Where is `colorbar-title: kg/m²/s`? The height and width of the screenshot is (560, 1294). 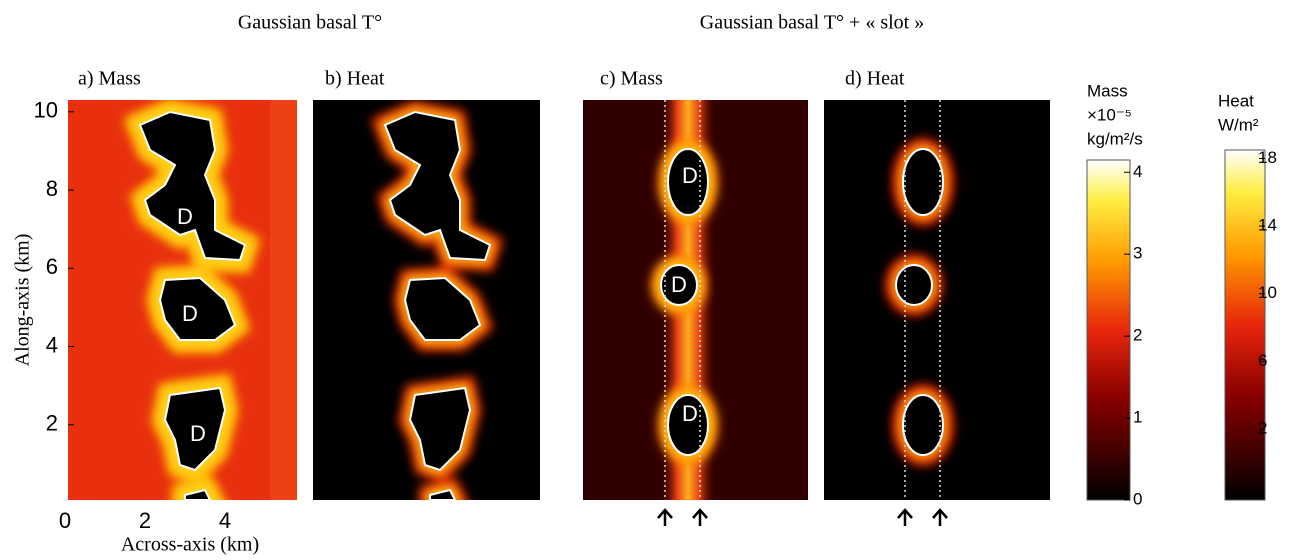
colorbar-title: kg/m²/s is located at coordinates (1115, 138).